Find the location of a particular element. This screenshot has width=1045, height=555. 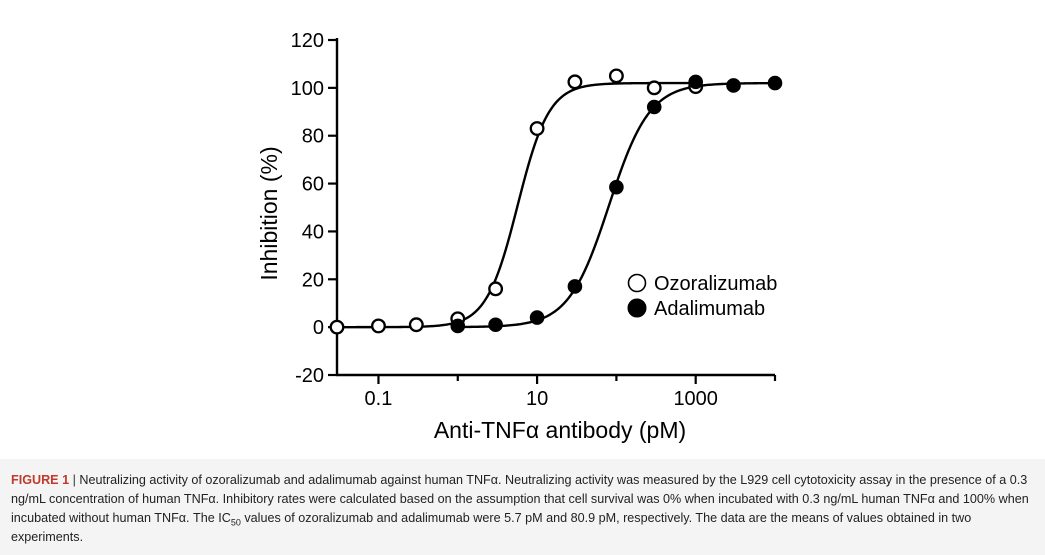

y-tick-label: 20 is located at coordinates (313, 280).